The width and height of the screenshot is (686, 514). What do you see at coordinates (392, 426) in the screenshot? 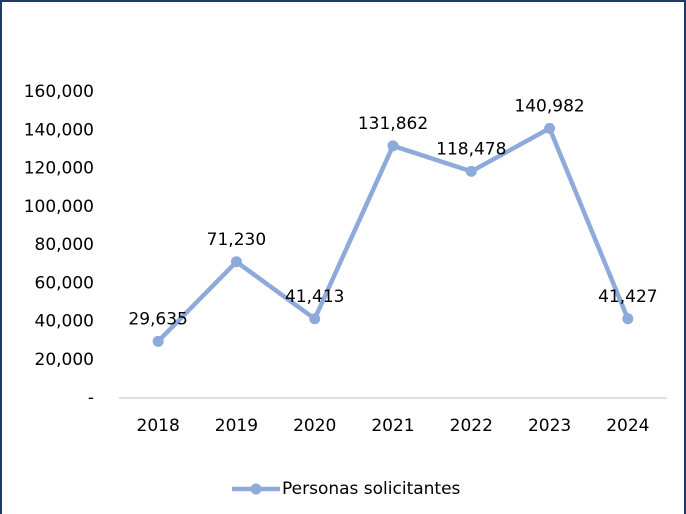
I see `x-tick-label: 2021` at bounding box center [392, 426].